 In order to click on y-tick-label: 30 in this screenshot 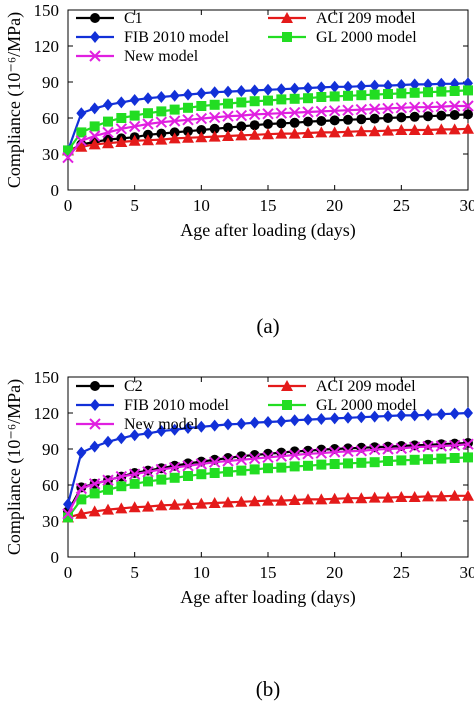, I will do `click(50, 154)`.